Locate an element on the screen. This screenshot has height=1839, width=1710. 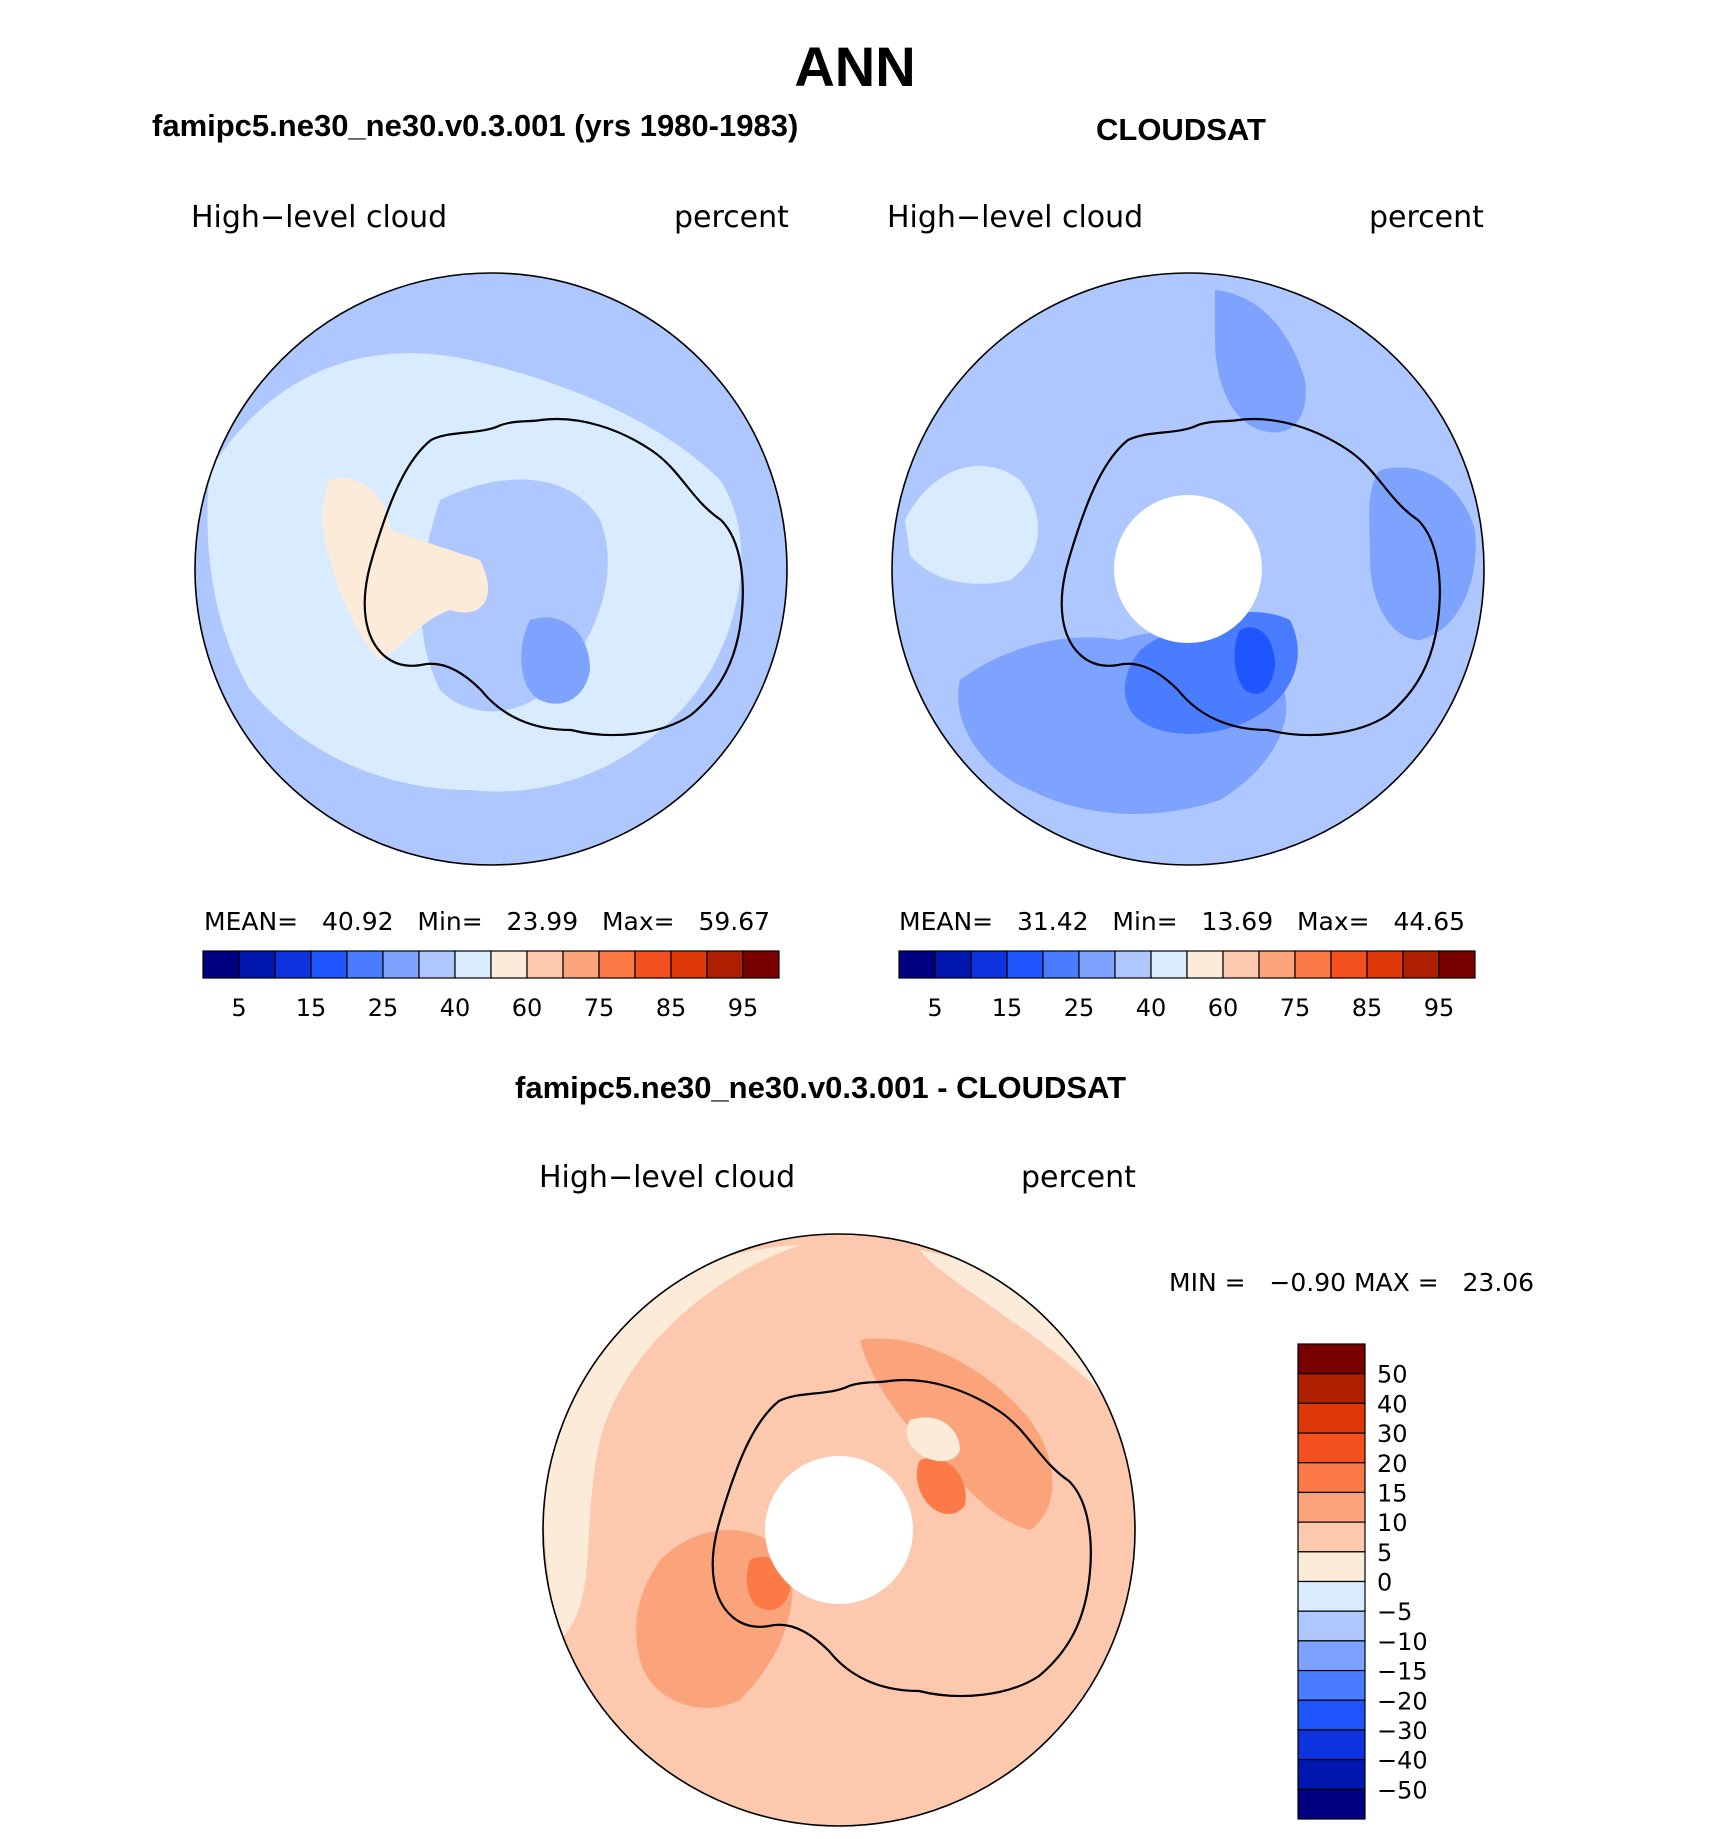
max-value: 23.06 is located at coordinates (1498, 1282).